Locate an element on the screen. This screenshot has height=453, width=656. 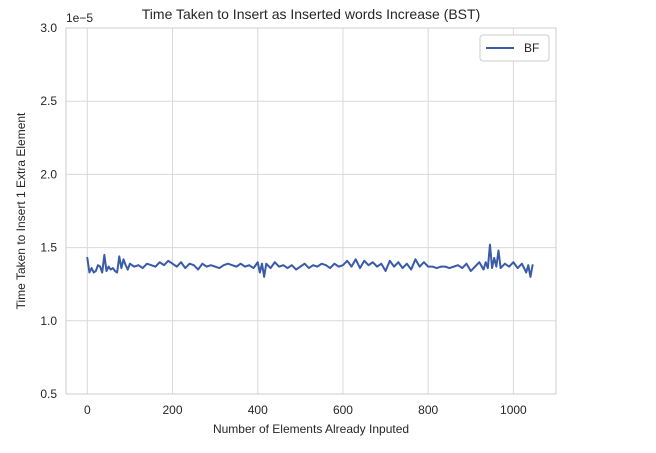
legend-box is located at coordinates (514, 48).